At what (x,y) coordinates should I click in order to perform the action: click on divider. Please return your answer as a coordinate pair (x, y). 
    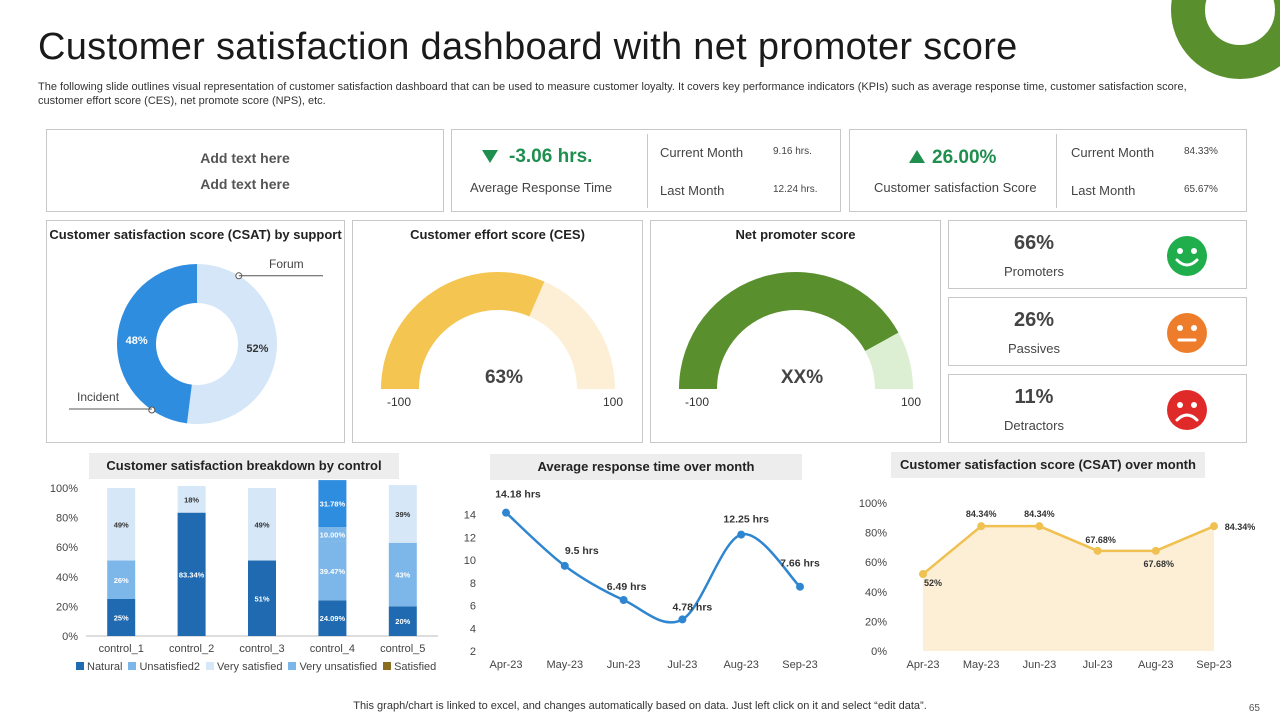
    Looking at the image, I should click on (647, 171).